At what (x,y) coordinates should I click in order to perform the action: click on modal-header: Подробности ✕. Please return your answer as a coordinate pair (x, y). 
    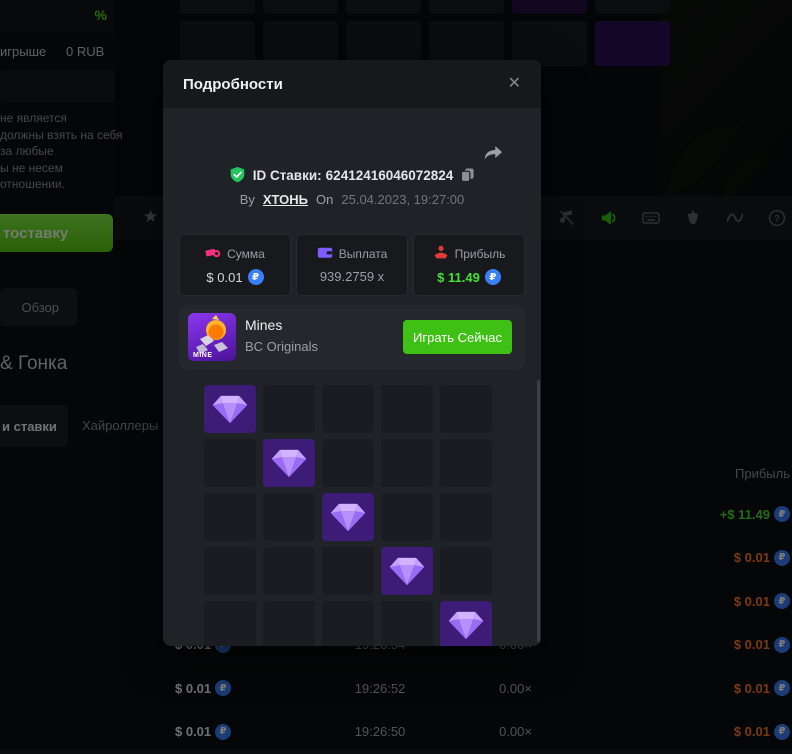
    Looking at the image, I should click on (352, 84).